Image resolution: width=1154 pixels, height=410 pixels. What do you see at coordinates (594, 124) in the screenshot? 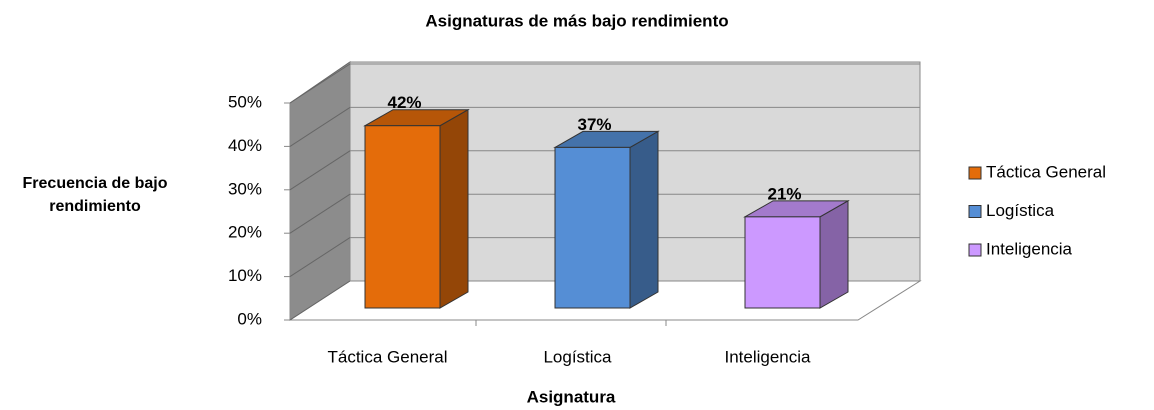
I see `data-label: 37%` at bounding box center [594, 124].